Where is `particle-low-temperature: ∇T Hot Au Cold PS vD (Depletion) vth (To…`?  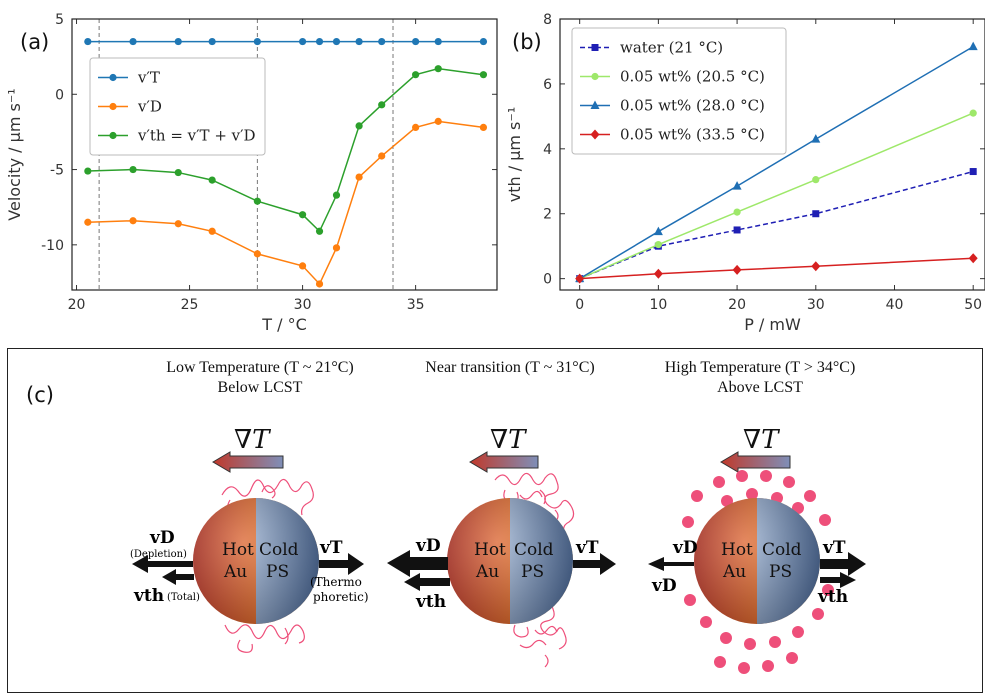
particle-low-temperature: ∇T Hot Au Cold PS vD (Depletion) vth (To… is located at coordinates (249, 539).